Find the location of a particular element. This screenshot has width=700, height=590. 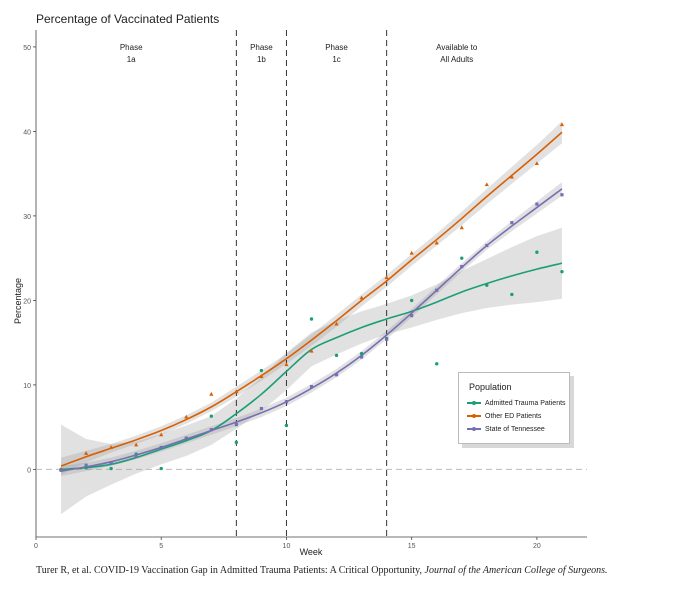

y-tick-label: 40 is located at coordinates (27, 132).